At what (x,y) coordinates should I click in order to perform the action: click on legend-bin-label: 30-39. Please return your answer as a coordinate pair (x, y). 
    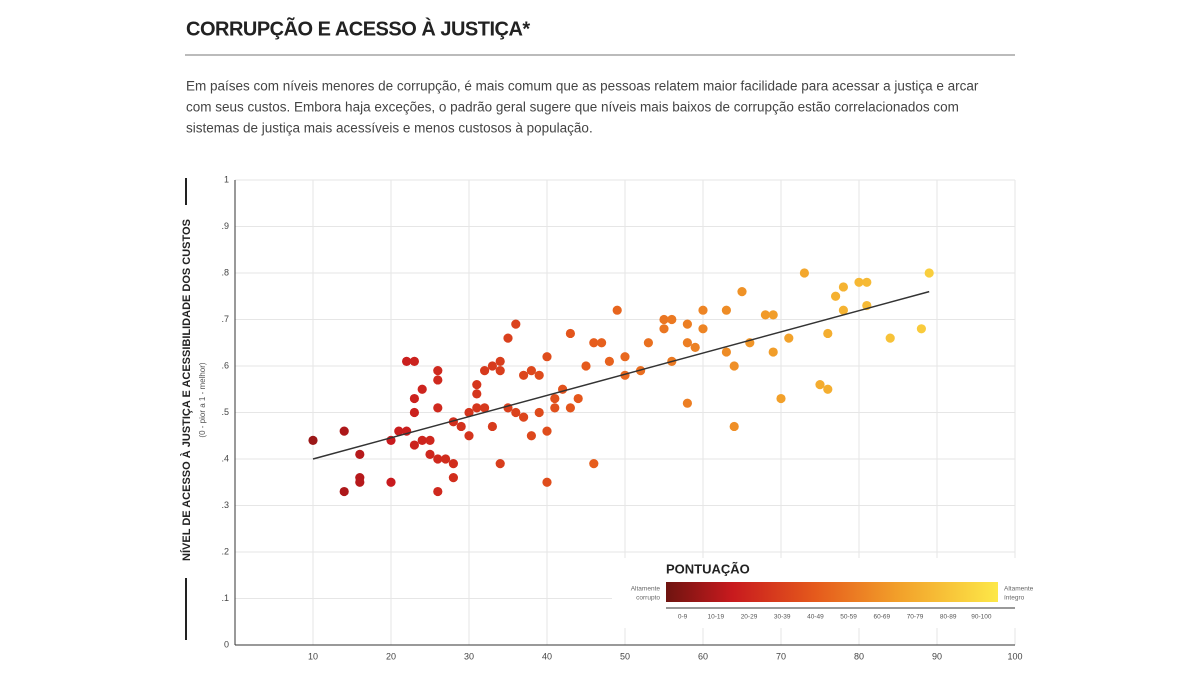
    Looking at the image, I should click on (782, 617).